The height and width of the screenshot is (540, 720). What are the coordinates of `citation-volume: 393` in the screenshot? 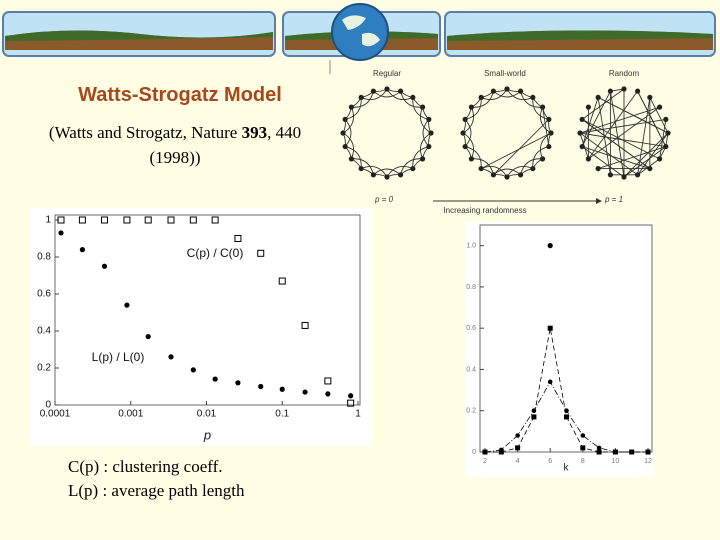 It's located at (254, 132).